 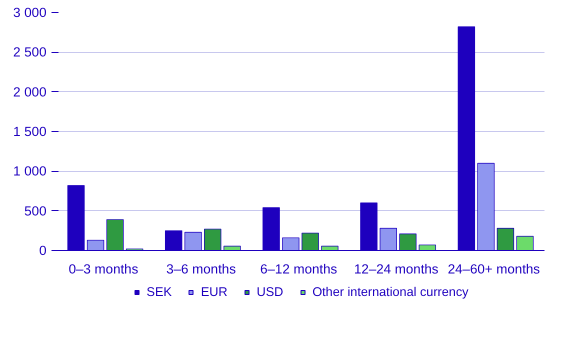 What do you see at coordinates (30, 131) in the screenshot?
I see `y-tick-label: 1 500` at bounding box center [30, 131].